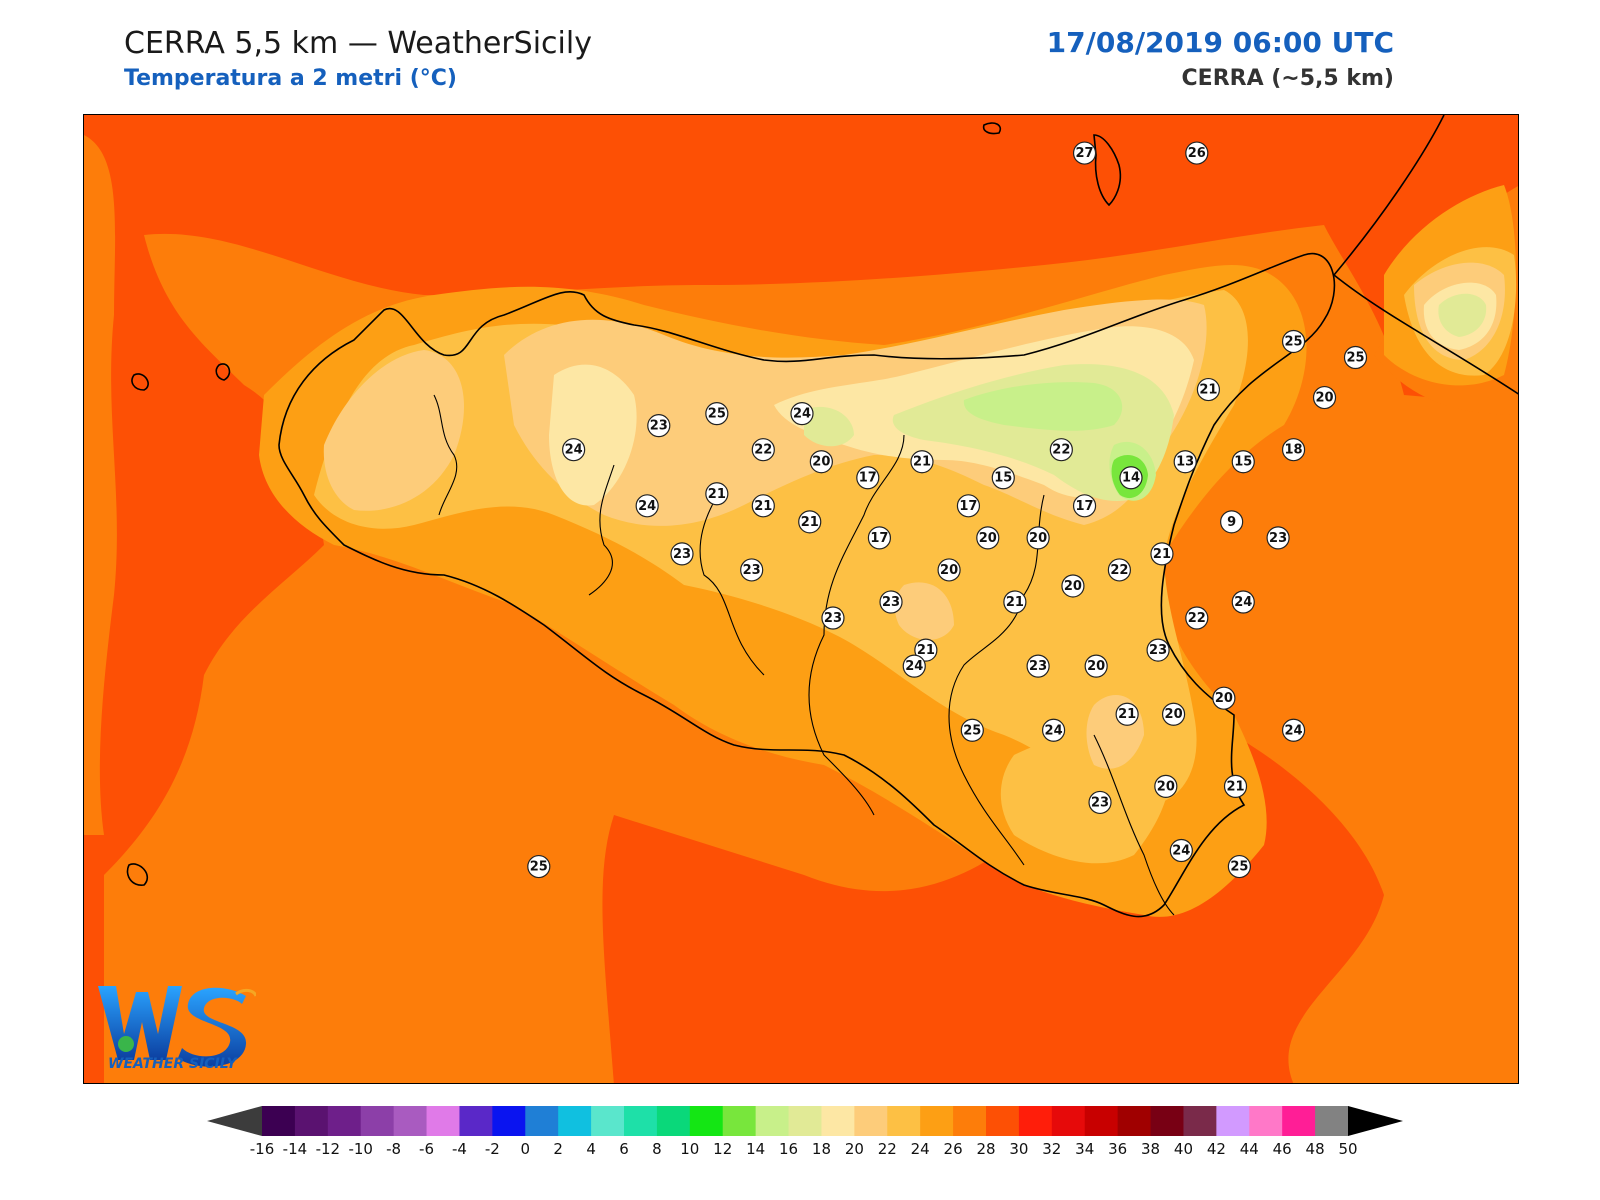 This screenshot has height=1200, width=1600. I want to click on station-value: 13, so click(1185, 462).